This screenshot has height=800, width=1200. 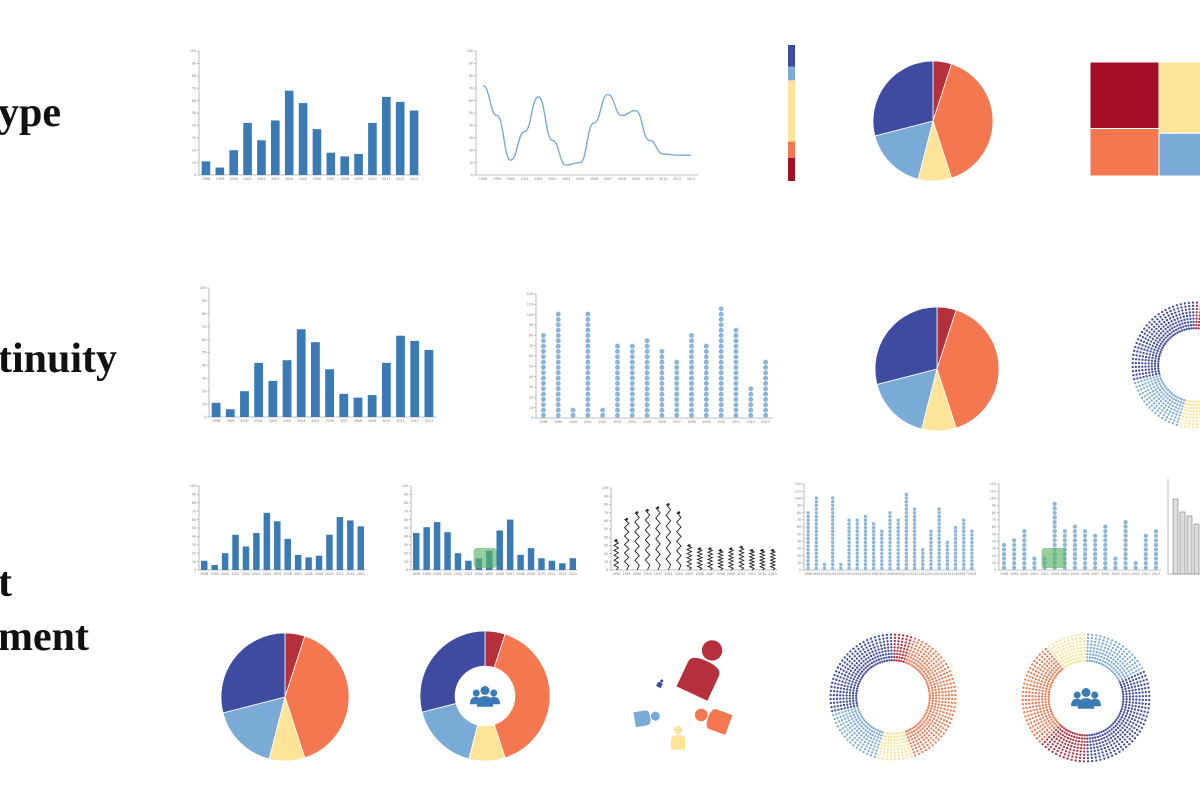 What do you see at coordinates (261, 179) in the screenshot?
I see `x-tick-label: 2002` at bounding box center [261, 179].